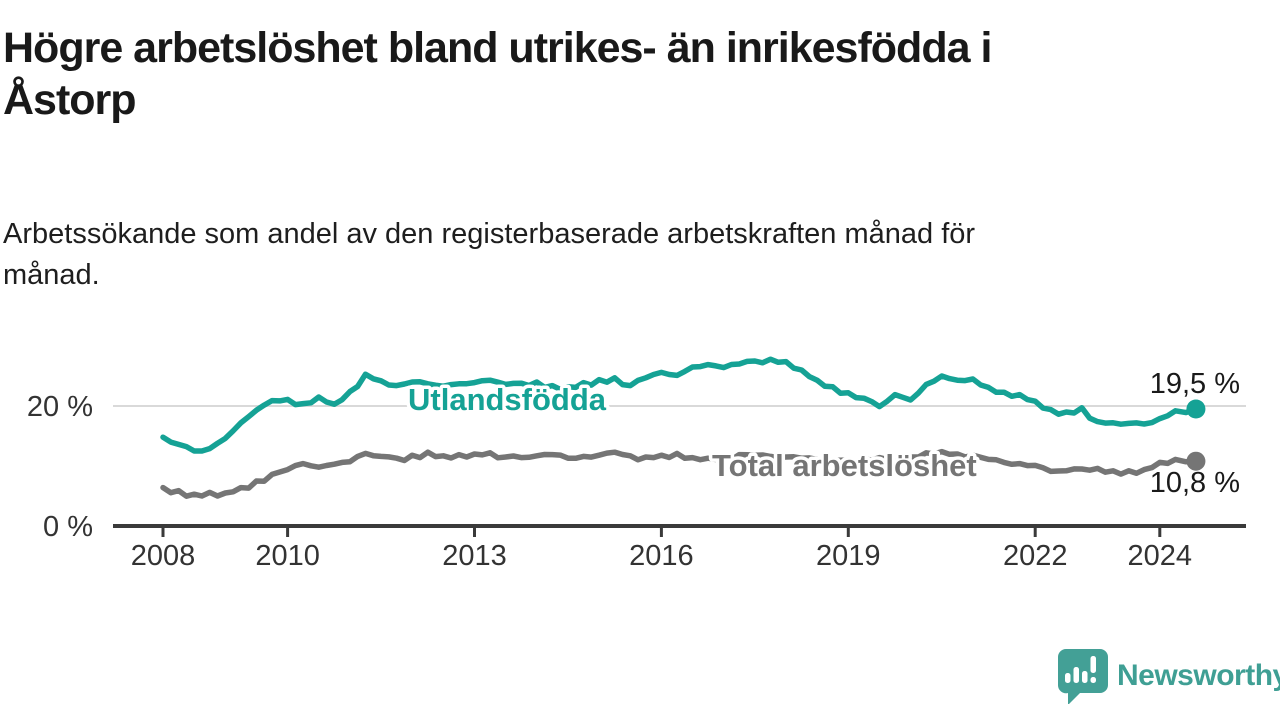 This screenshot has width=1280, height=720. I want to click on chart-subtitle-line2: månad., so click(51, 275).